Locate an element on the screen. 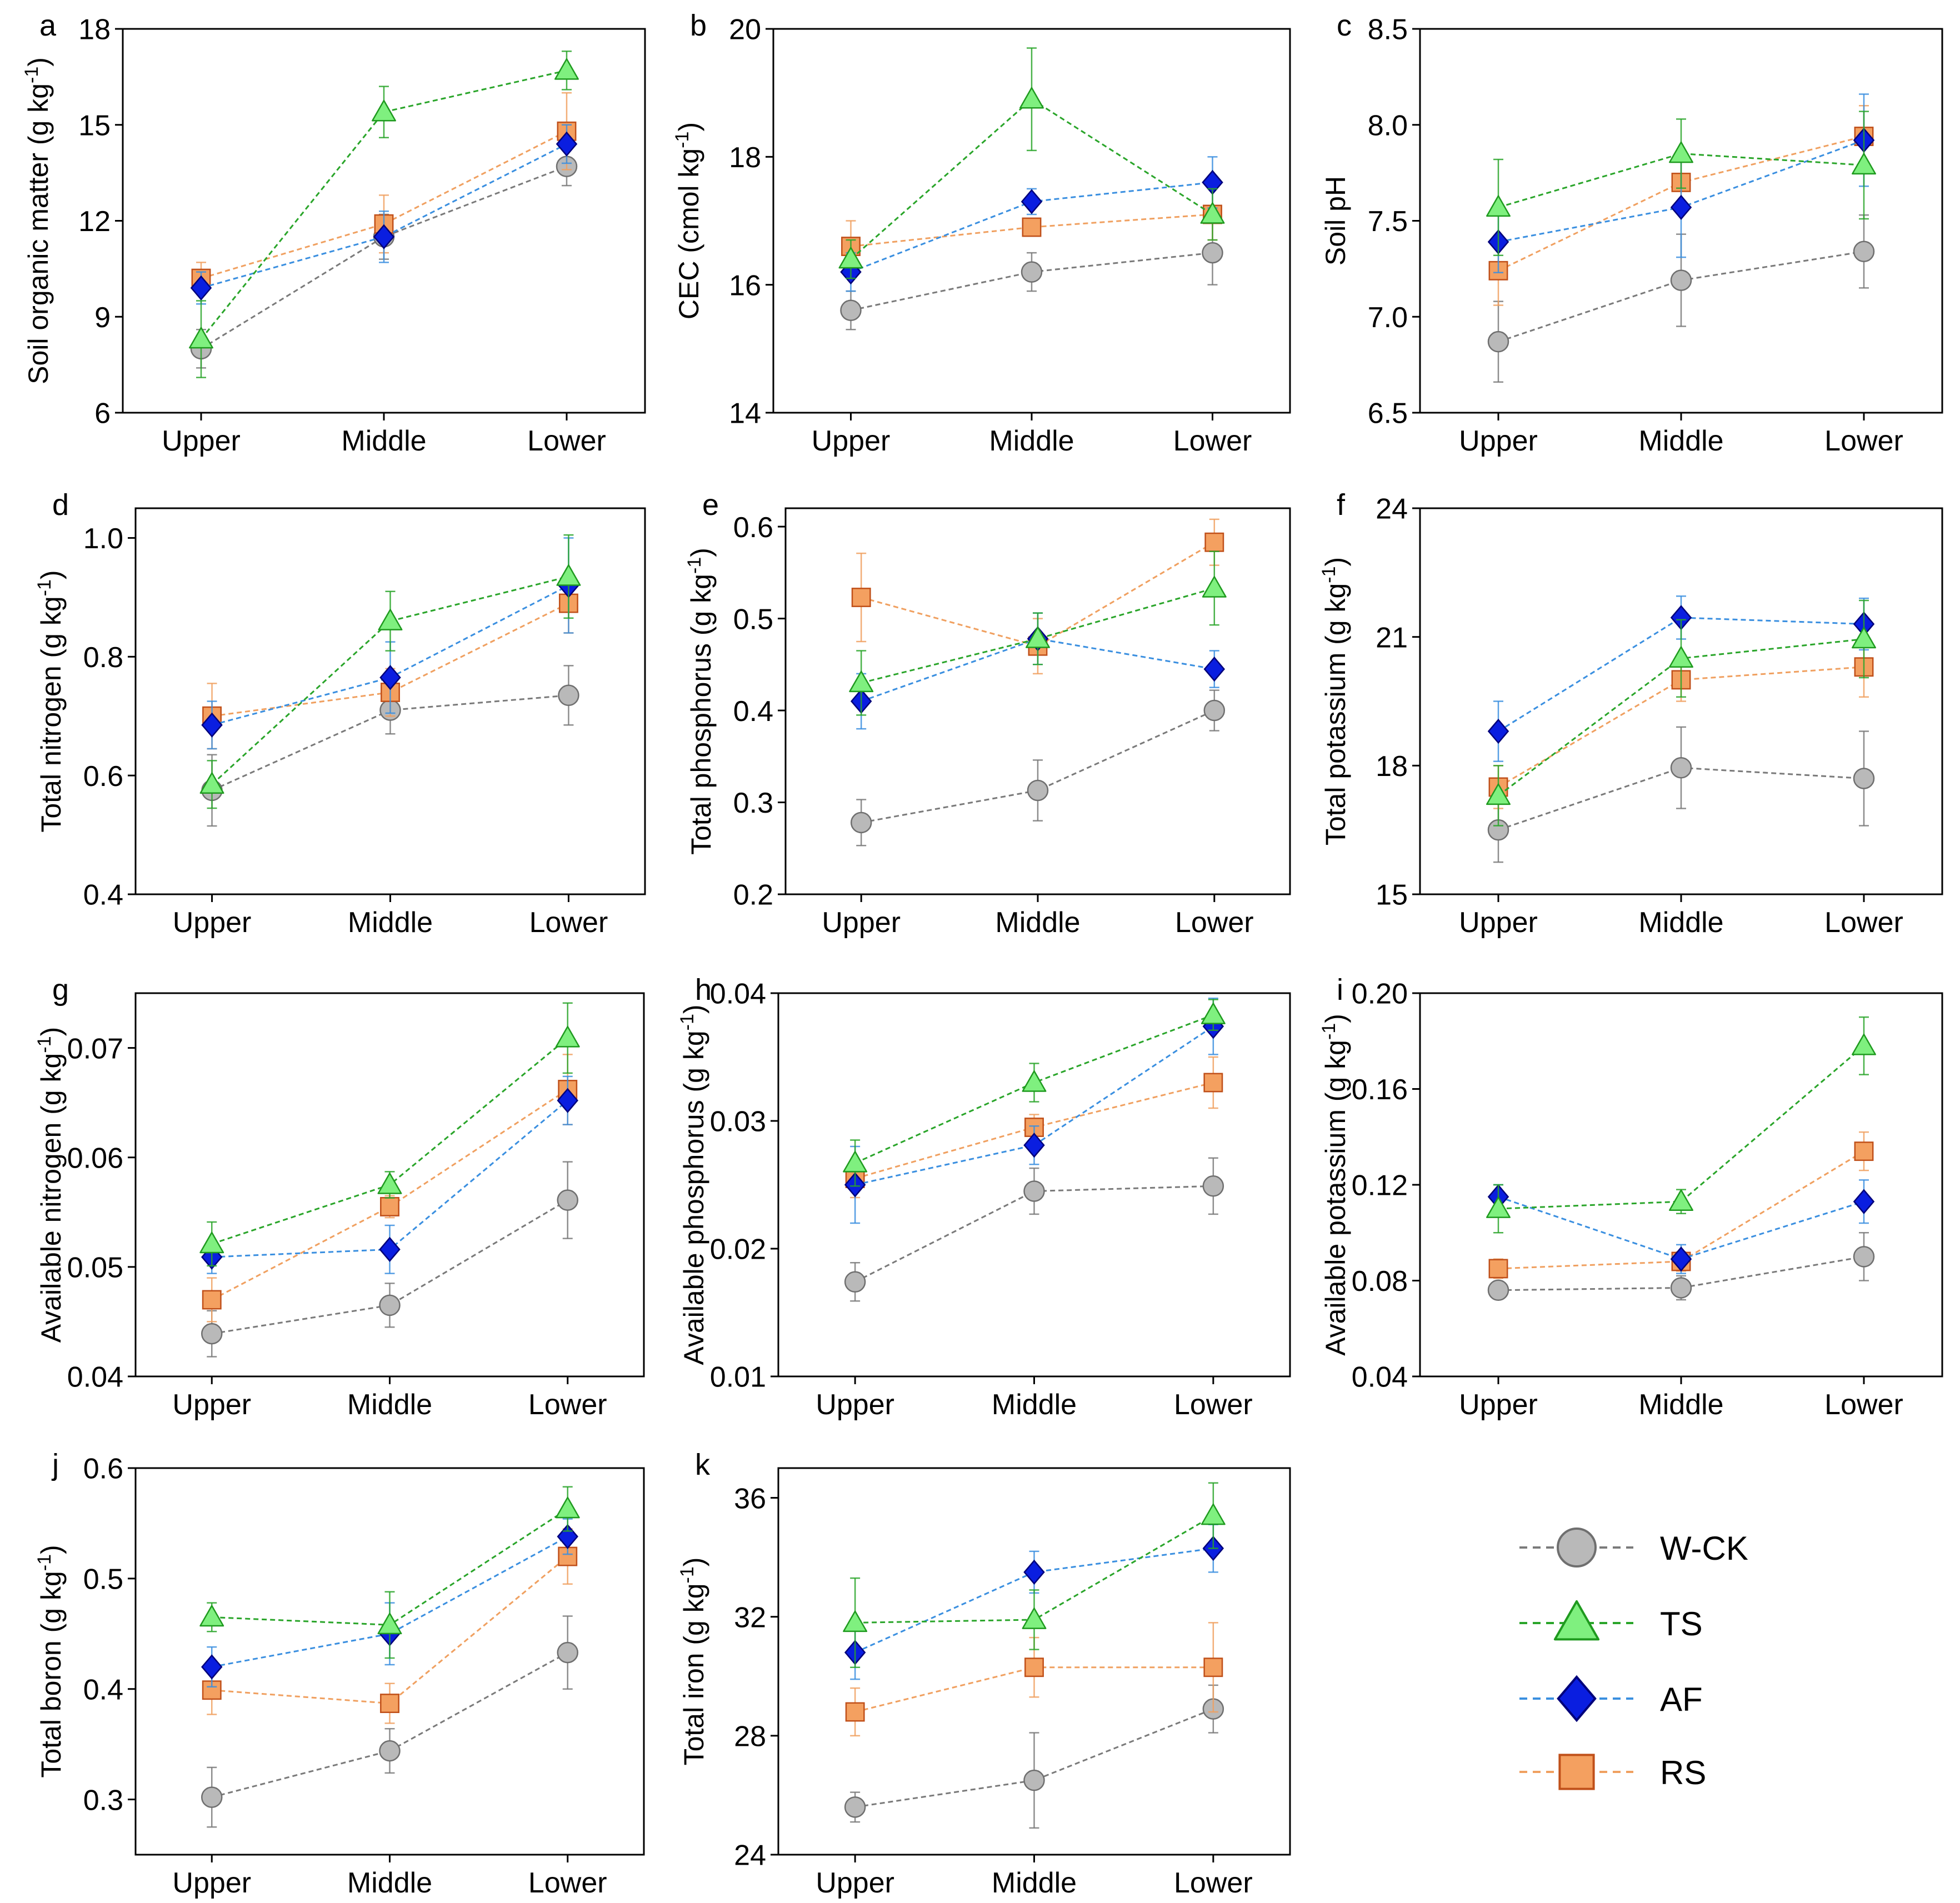  y-tick-label: 36 is located at coordinates (750, 1499).